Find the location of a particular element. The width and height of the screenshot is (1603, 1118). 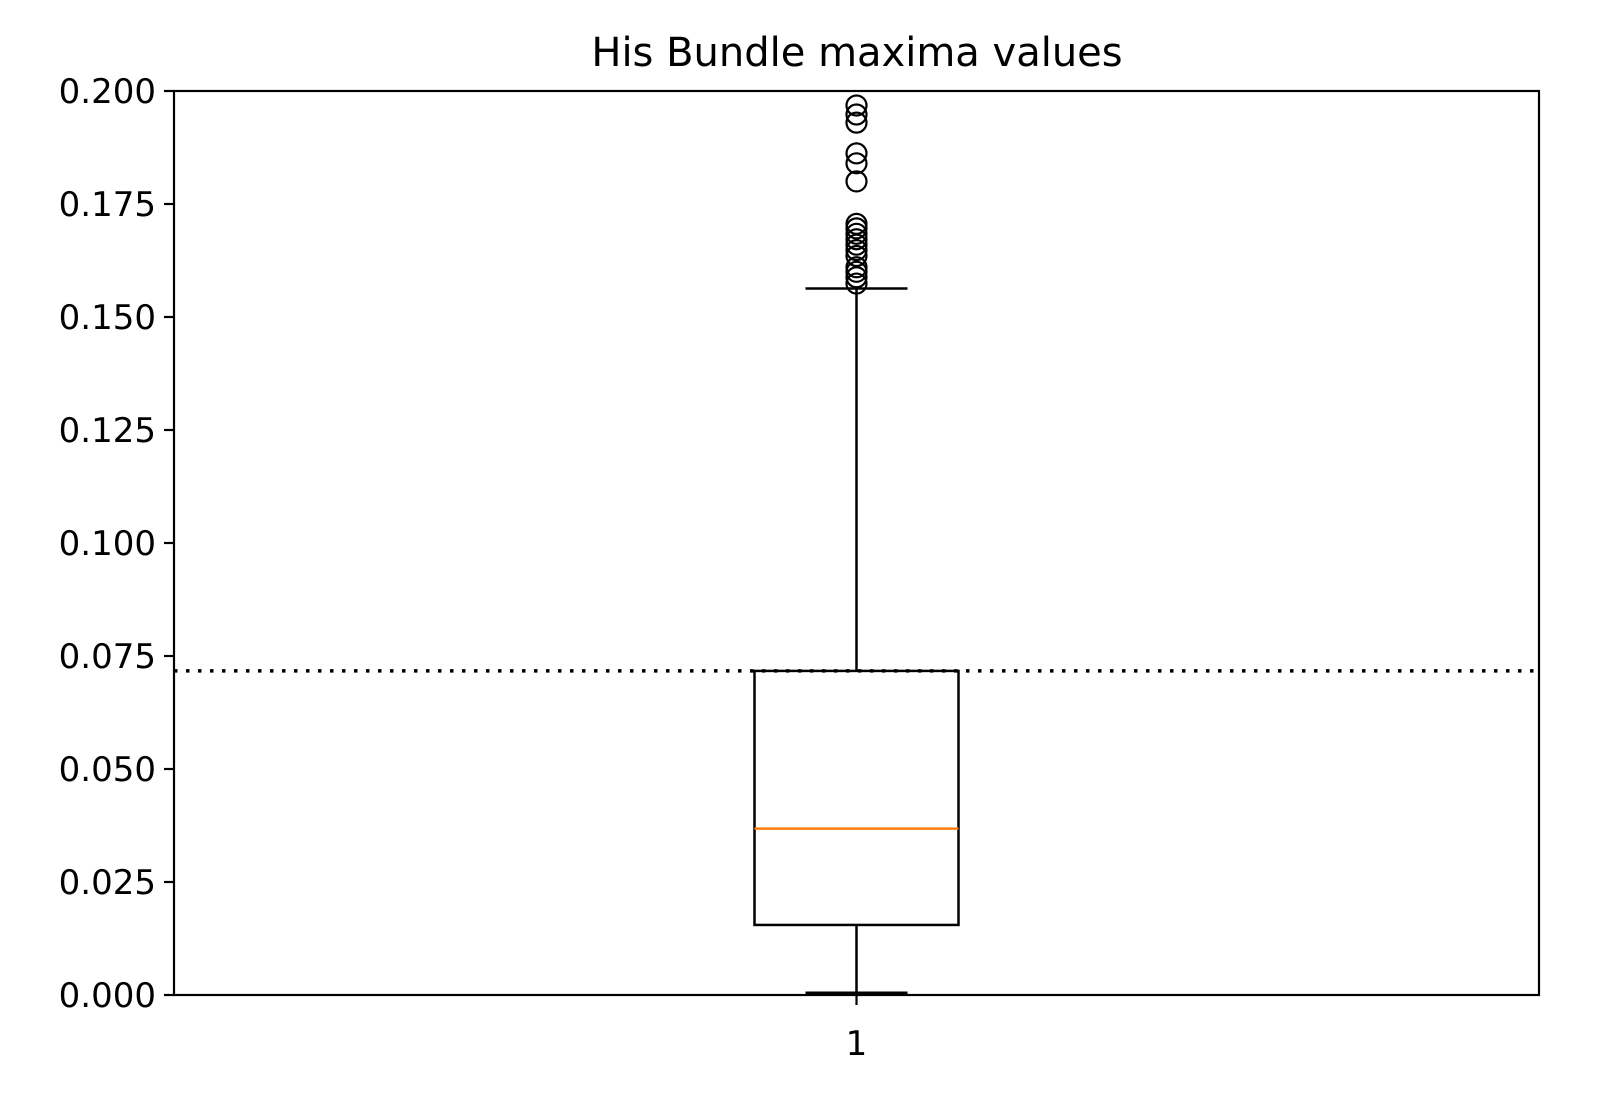

x-axis: 1 is located at coordinates (857, 1029).